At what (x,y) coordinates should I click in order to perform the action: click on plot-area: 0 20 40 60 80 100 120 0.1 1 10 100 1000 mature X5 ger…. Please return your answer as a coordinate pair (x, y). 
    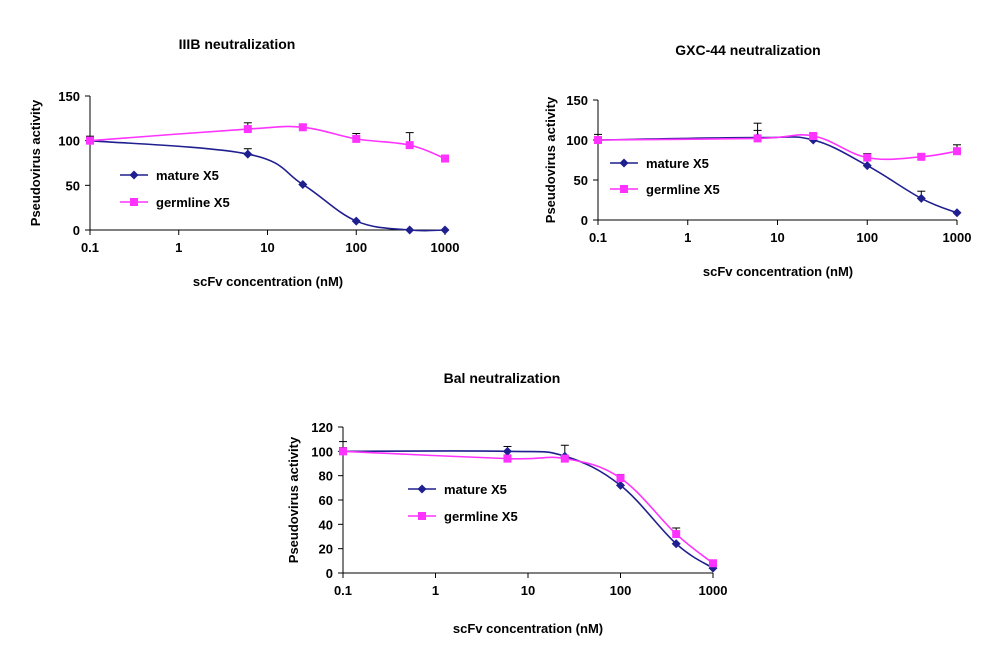
    Looking at the image, I should click on (519, 509).